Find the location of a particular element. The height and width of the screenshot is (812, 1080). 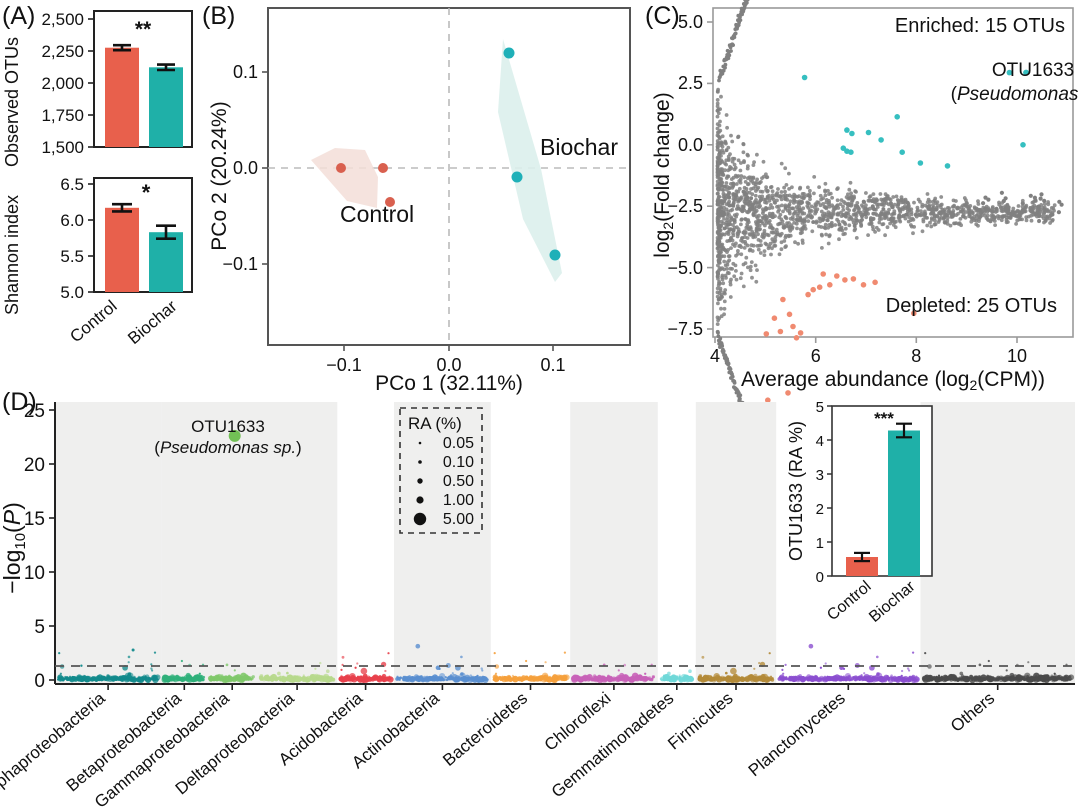

bar-biochar-observed-otus is located at coordinates (166, 107).